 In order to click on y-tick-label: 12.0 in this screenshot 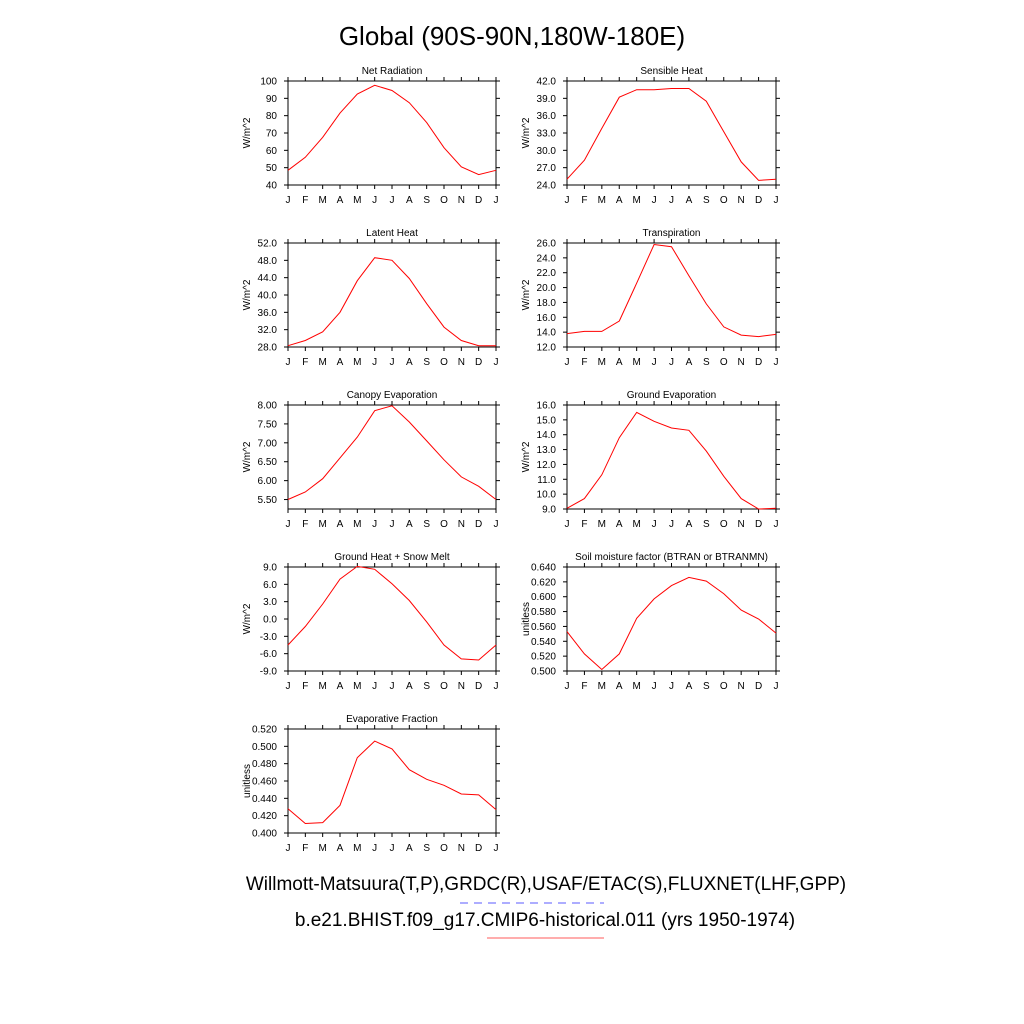, I will do `click(547, 465)`.